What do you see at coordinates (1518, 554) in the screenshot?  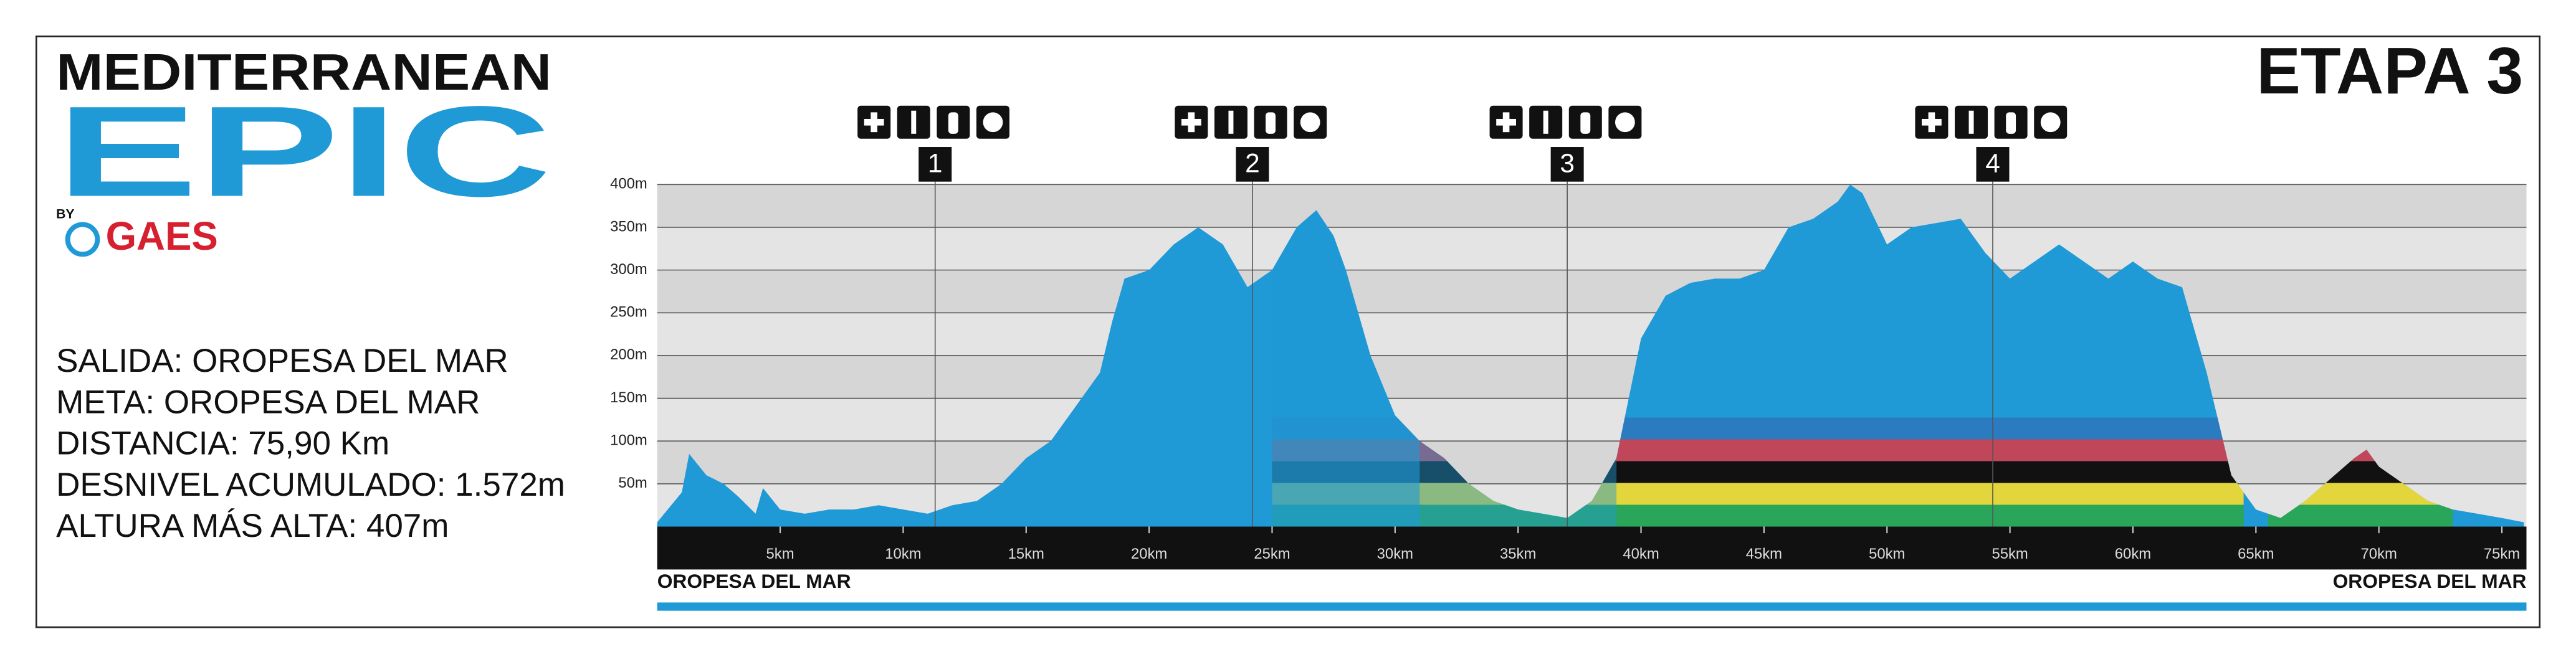 I see `x-tick-label: 35km` at bounding box center [1518, 554].